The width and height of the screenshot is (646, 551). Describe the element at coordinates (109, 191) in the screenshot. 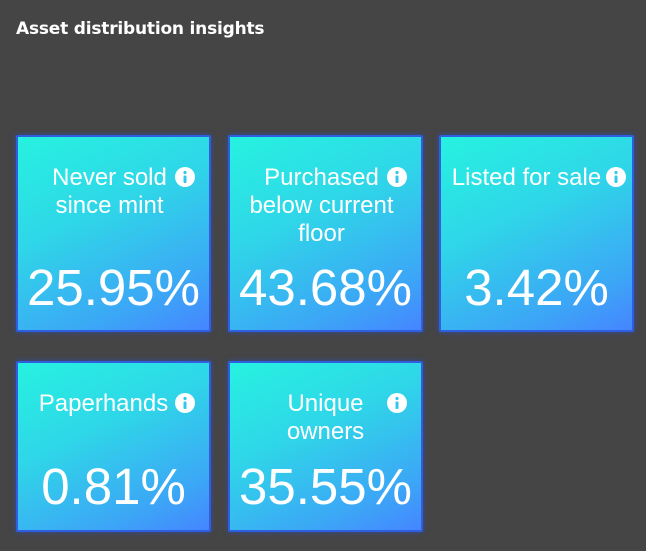

I see `card-label: Never sold since mint` at that location.